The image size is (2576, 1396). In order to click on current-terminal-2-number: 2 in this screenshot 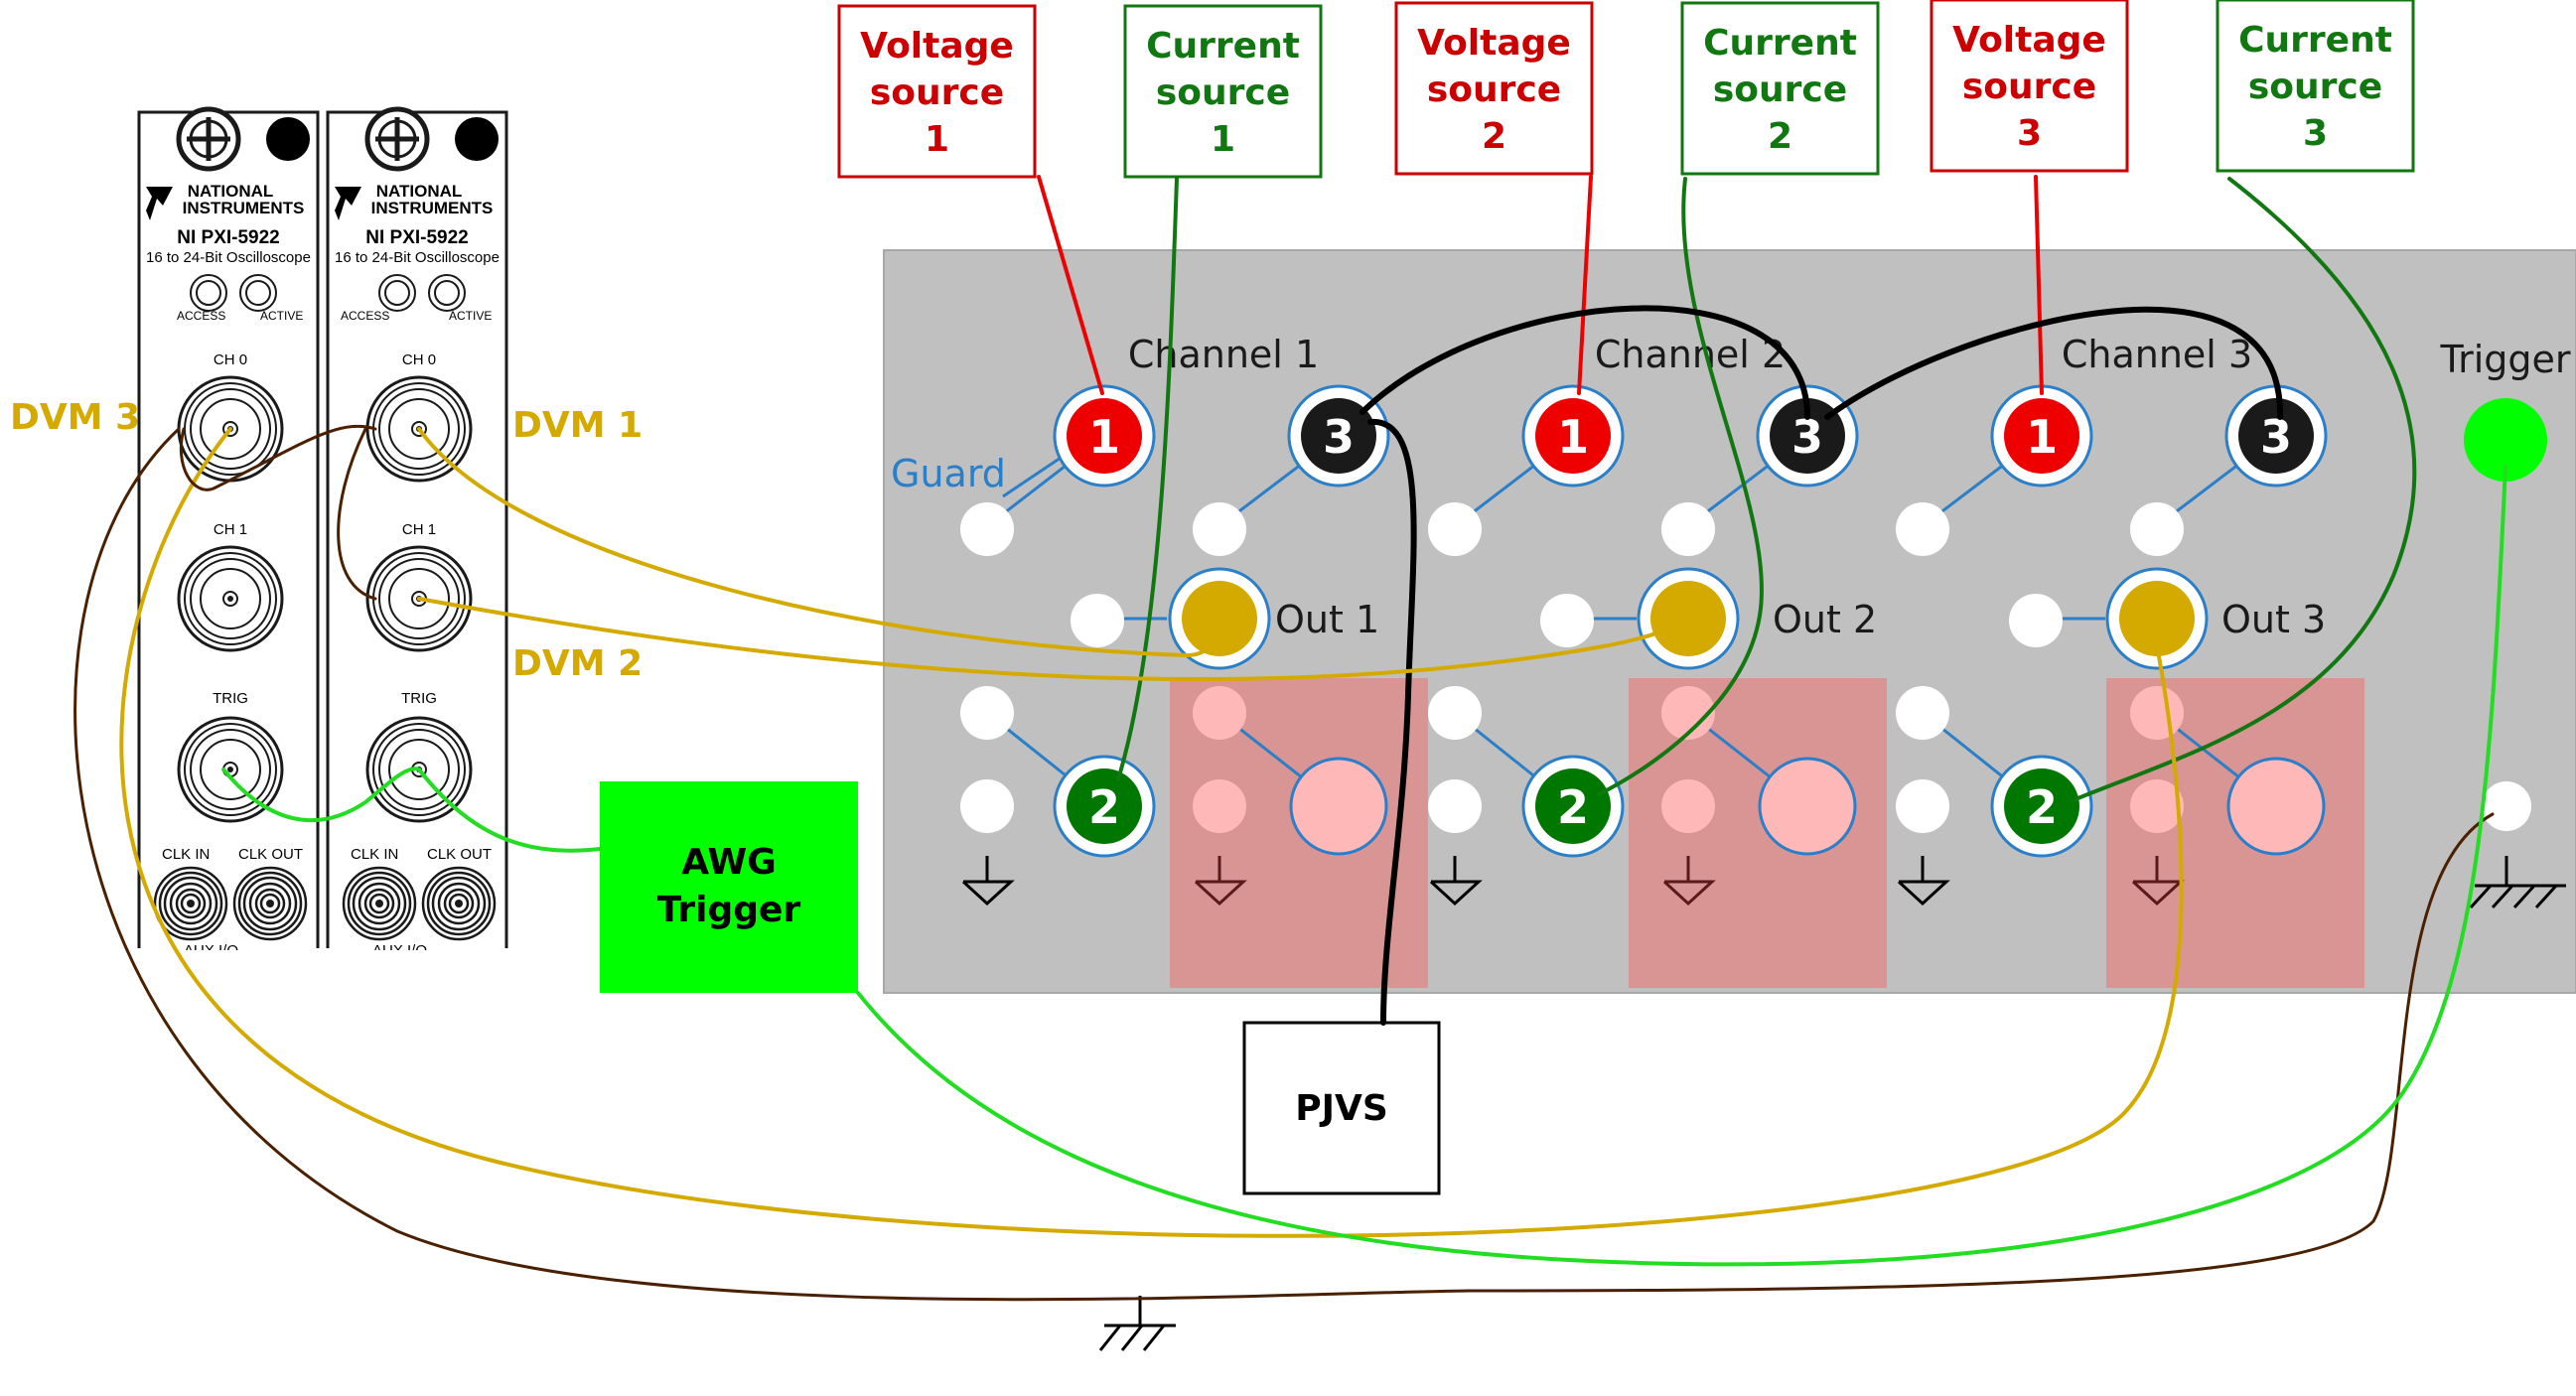, I will do `click(1573, 807)`.